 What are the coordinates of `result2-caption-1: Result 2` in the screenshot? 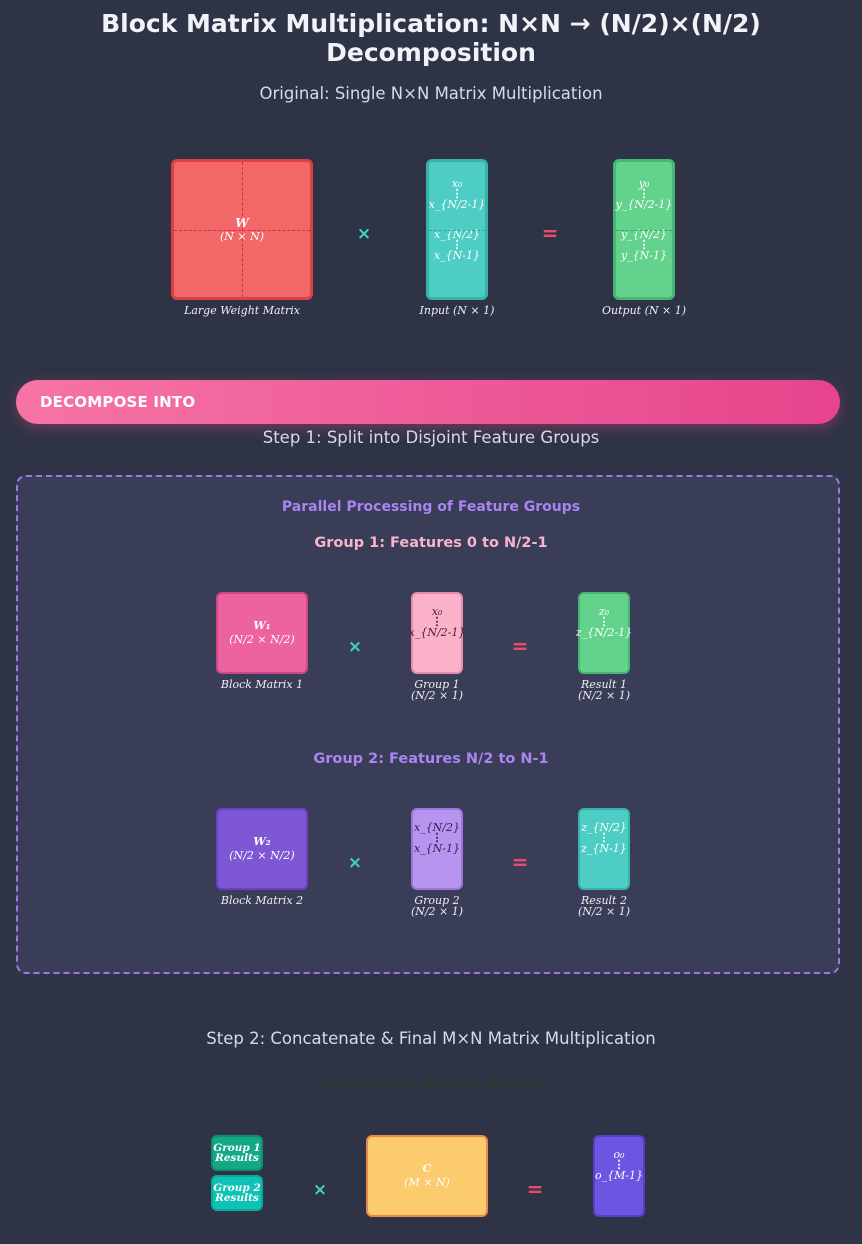 It's located at (604, 900).